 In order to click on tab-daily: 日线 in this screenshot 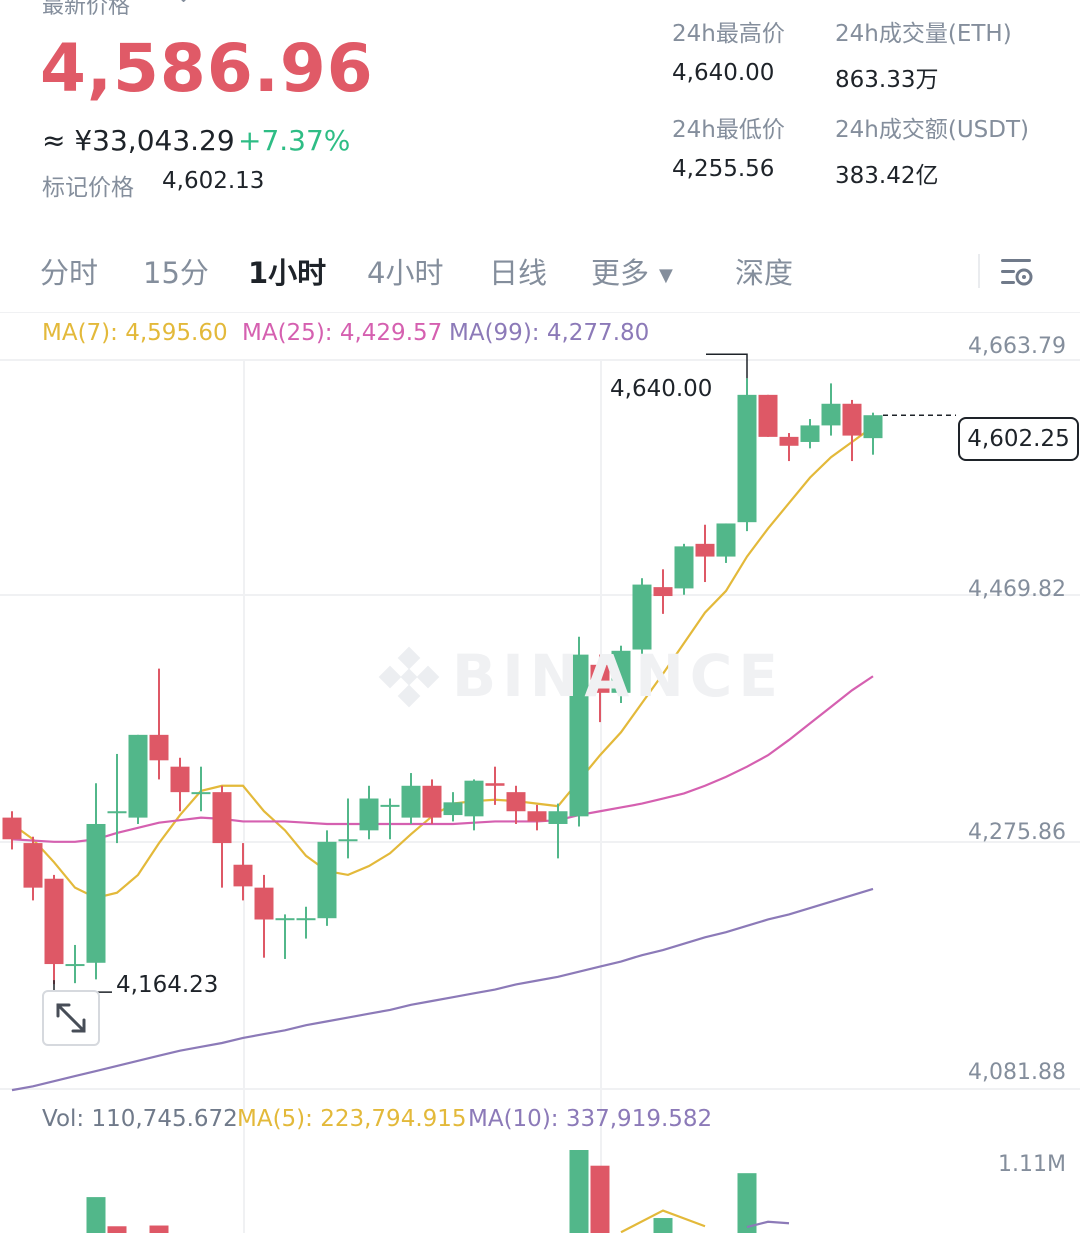, I will do `click(518, 273)`.